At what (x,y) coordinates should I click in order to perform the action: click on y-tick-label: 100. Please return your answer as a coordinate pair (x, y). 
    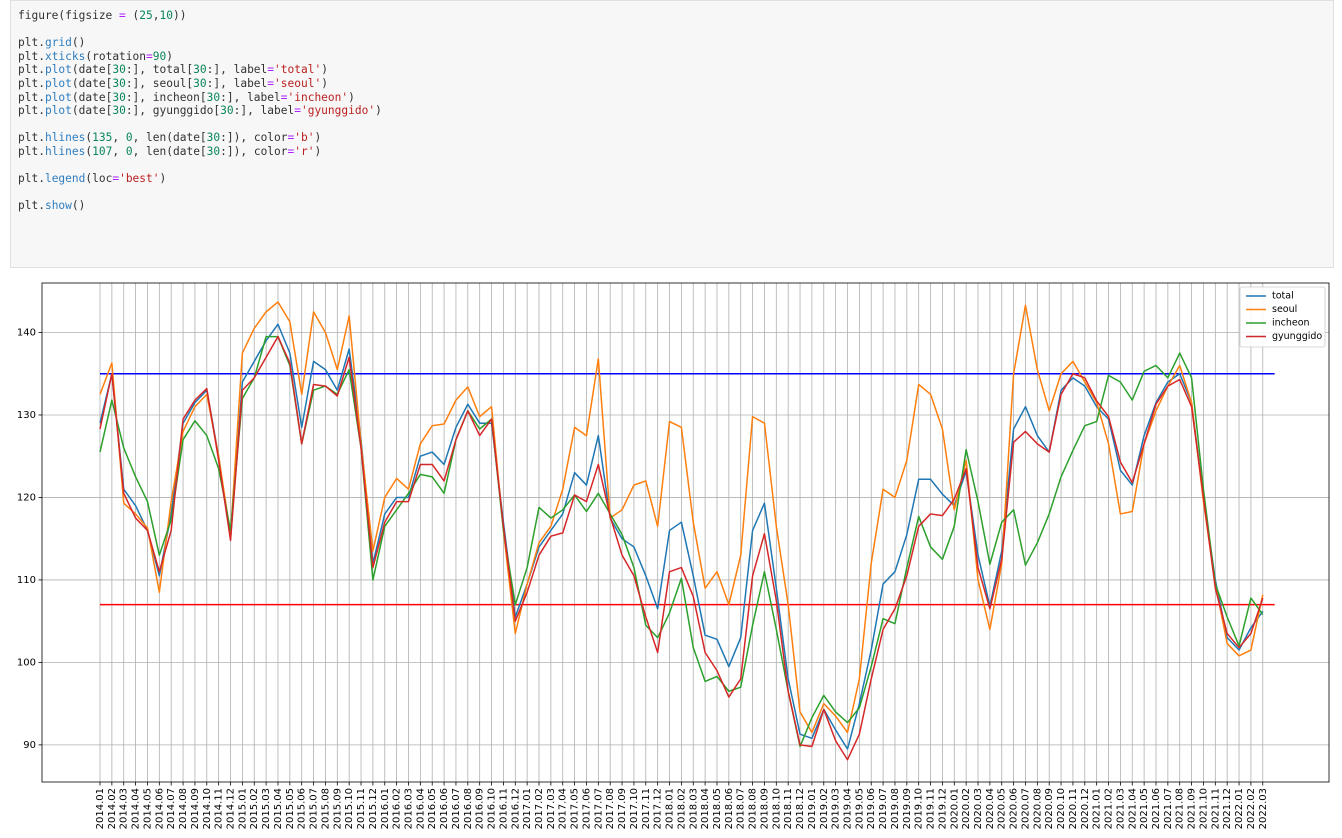
    Looking at the image, I should click on (26, 662).